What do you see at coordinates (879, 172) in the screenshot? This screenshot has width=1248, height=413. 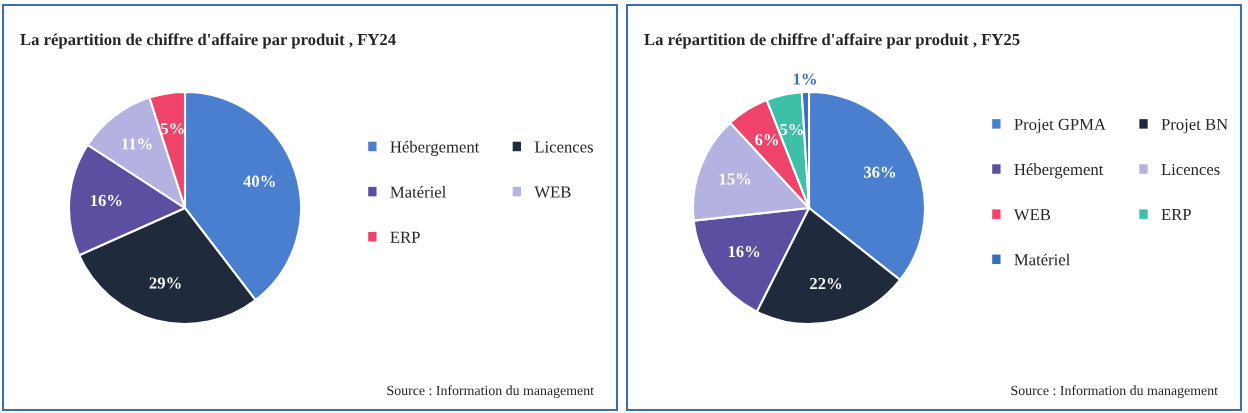 I see `data-label: 36%` at bounding box center [879, 172].